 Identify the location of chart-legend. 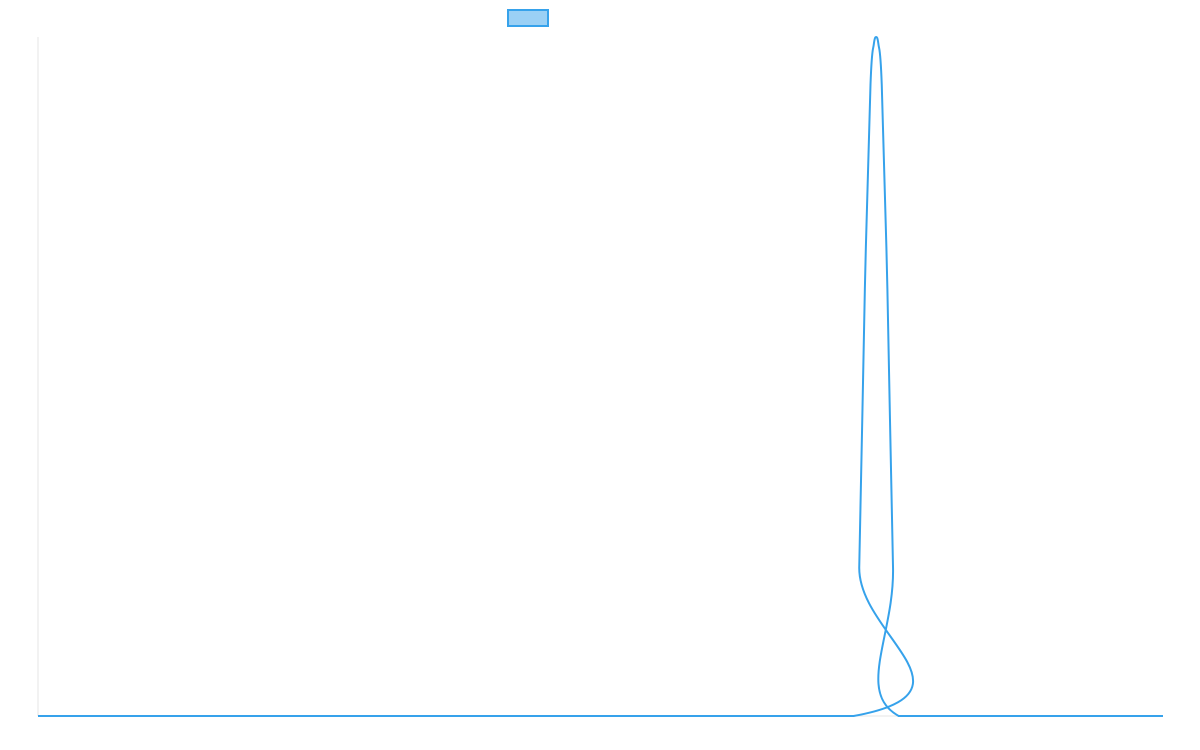
(528, 18).